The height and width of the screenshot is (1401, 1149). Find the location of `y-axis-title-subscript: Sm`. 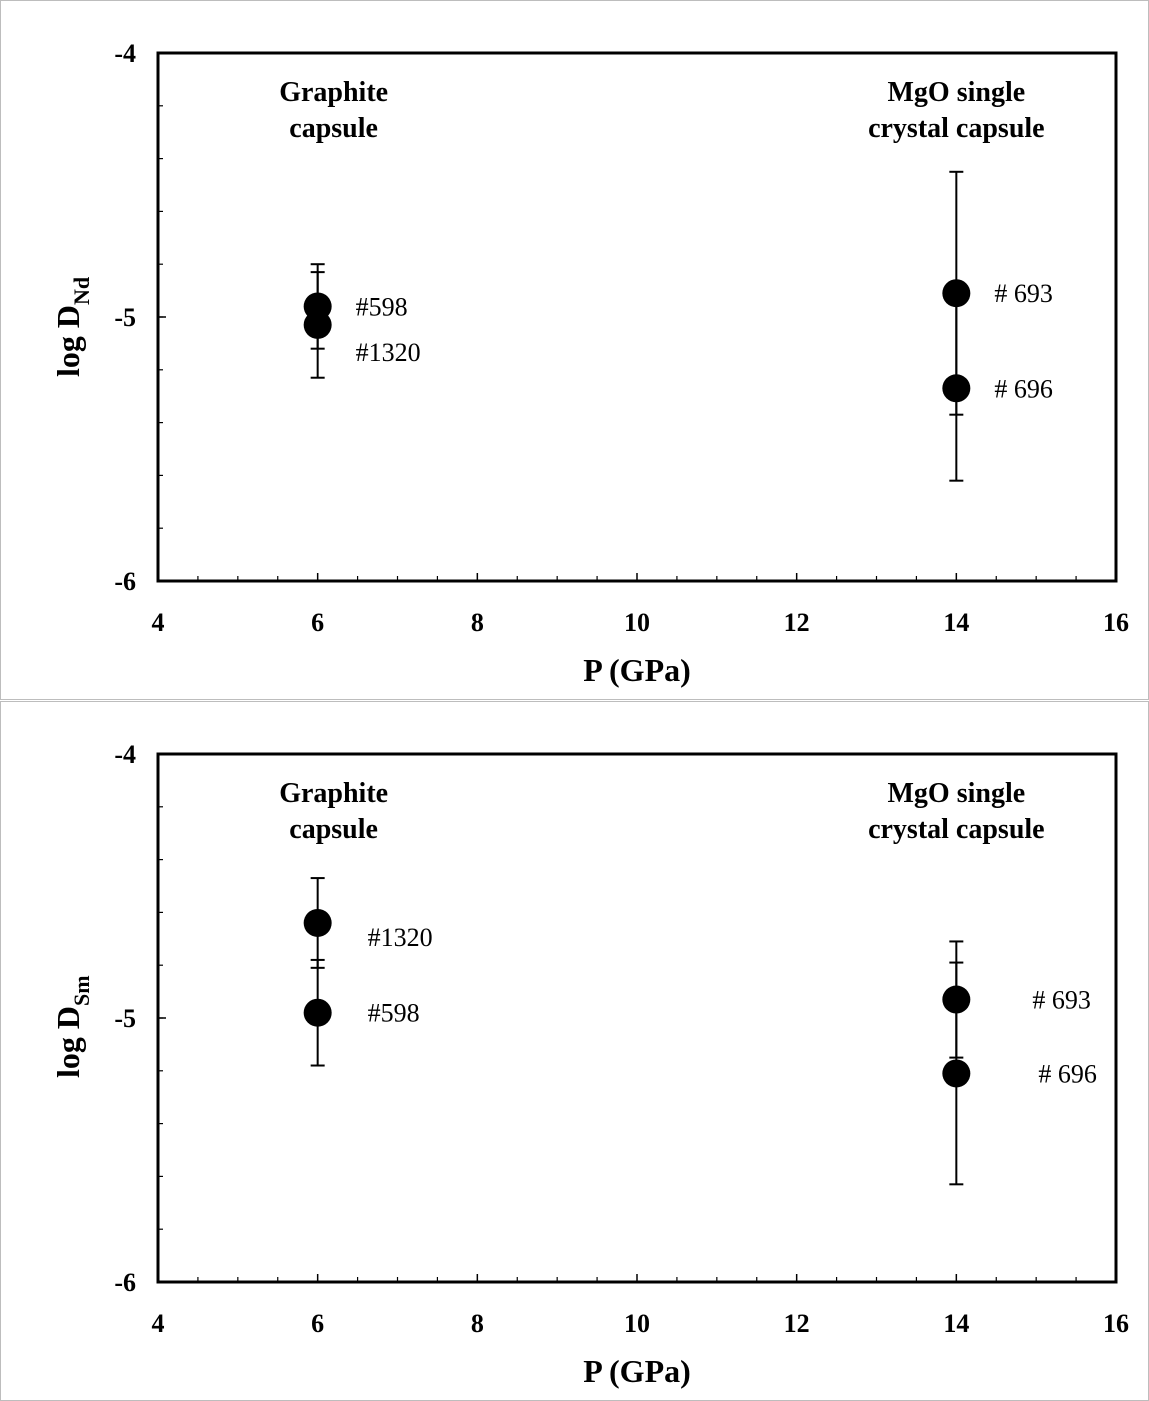

y-axis-title-subscript: Sm is located at coordinates (81, 990).